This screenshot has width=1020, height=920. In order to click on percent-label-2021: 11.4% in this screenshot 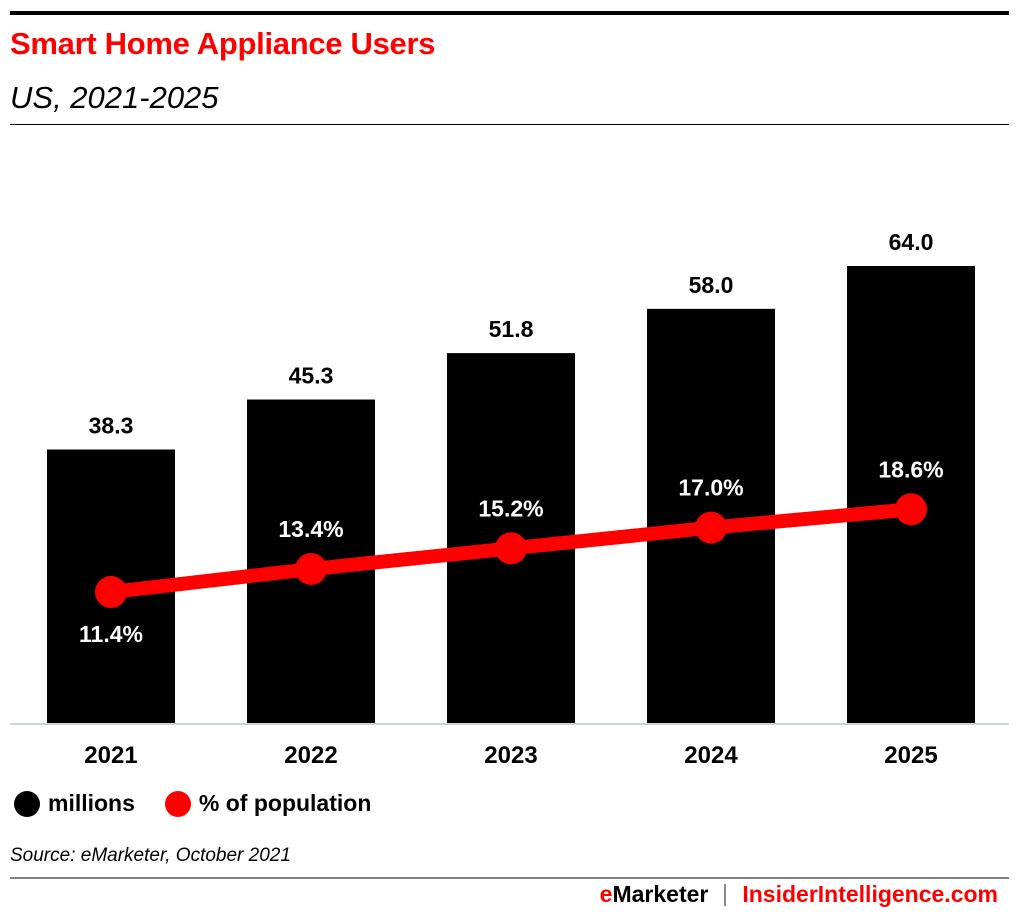, I will do `click(111, 634)`.